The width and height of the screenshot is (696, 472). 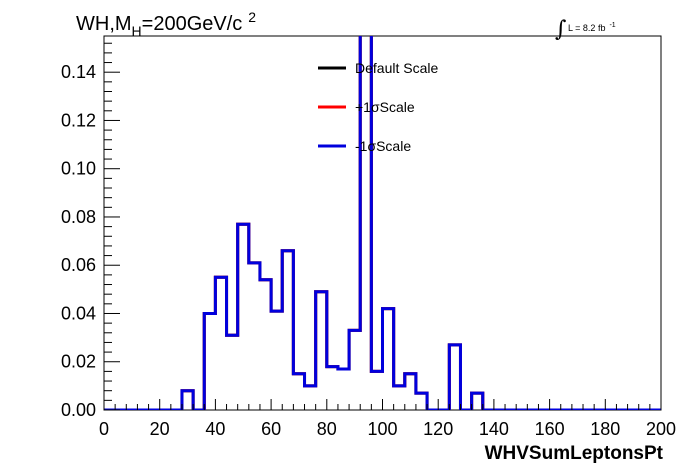 What do you see at coordinates (78, 169) in the screenshot?
I see `y-tick-label: 0.10` at bounding box center [78, 169].